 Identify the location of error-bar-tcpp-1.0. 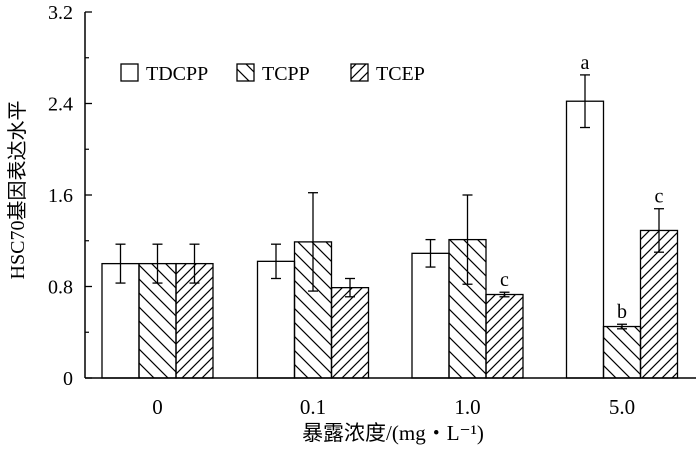
(467, 239).